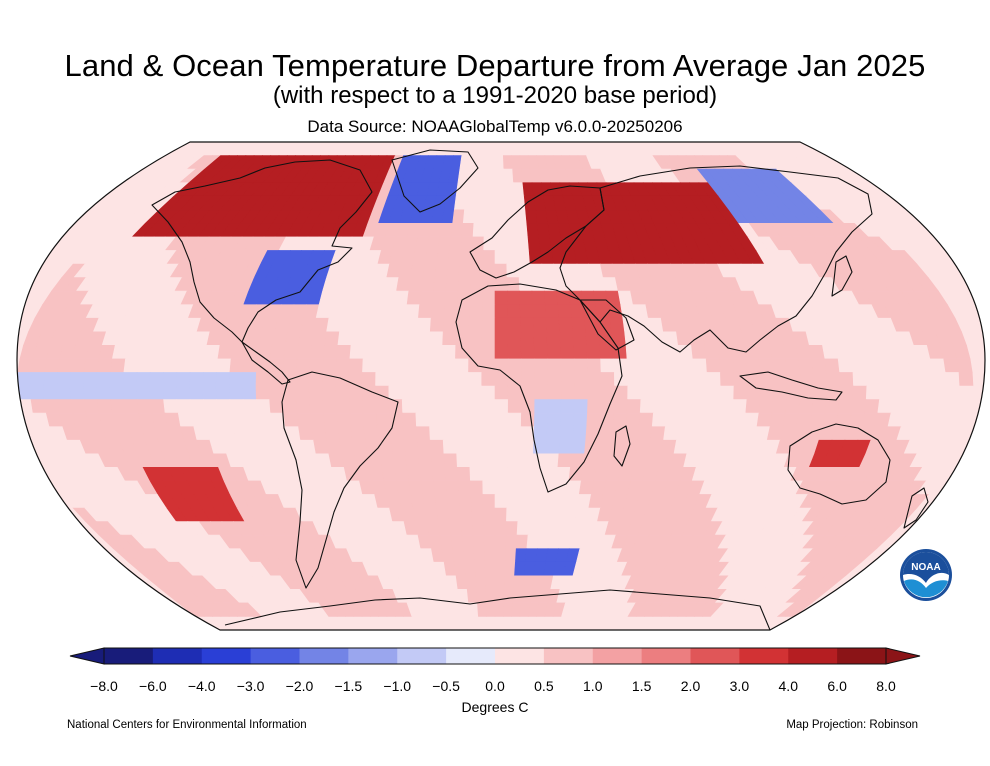  Describe the element at coordinates (813, 656) in the screenshot. I see `colorbar-segment` at that location.